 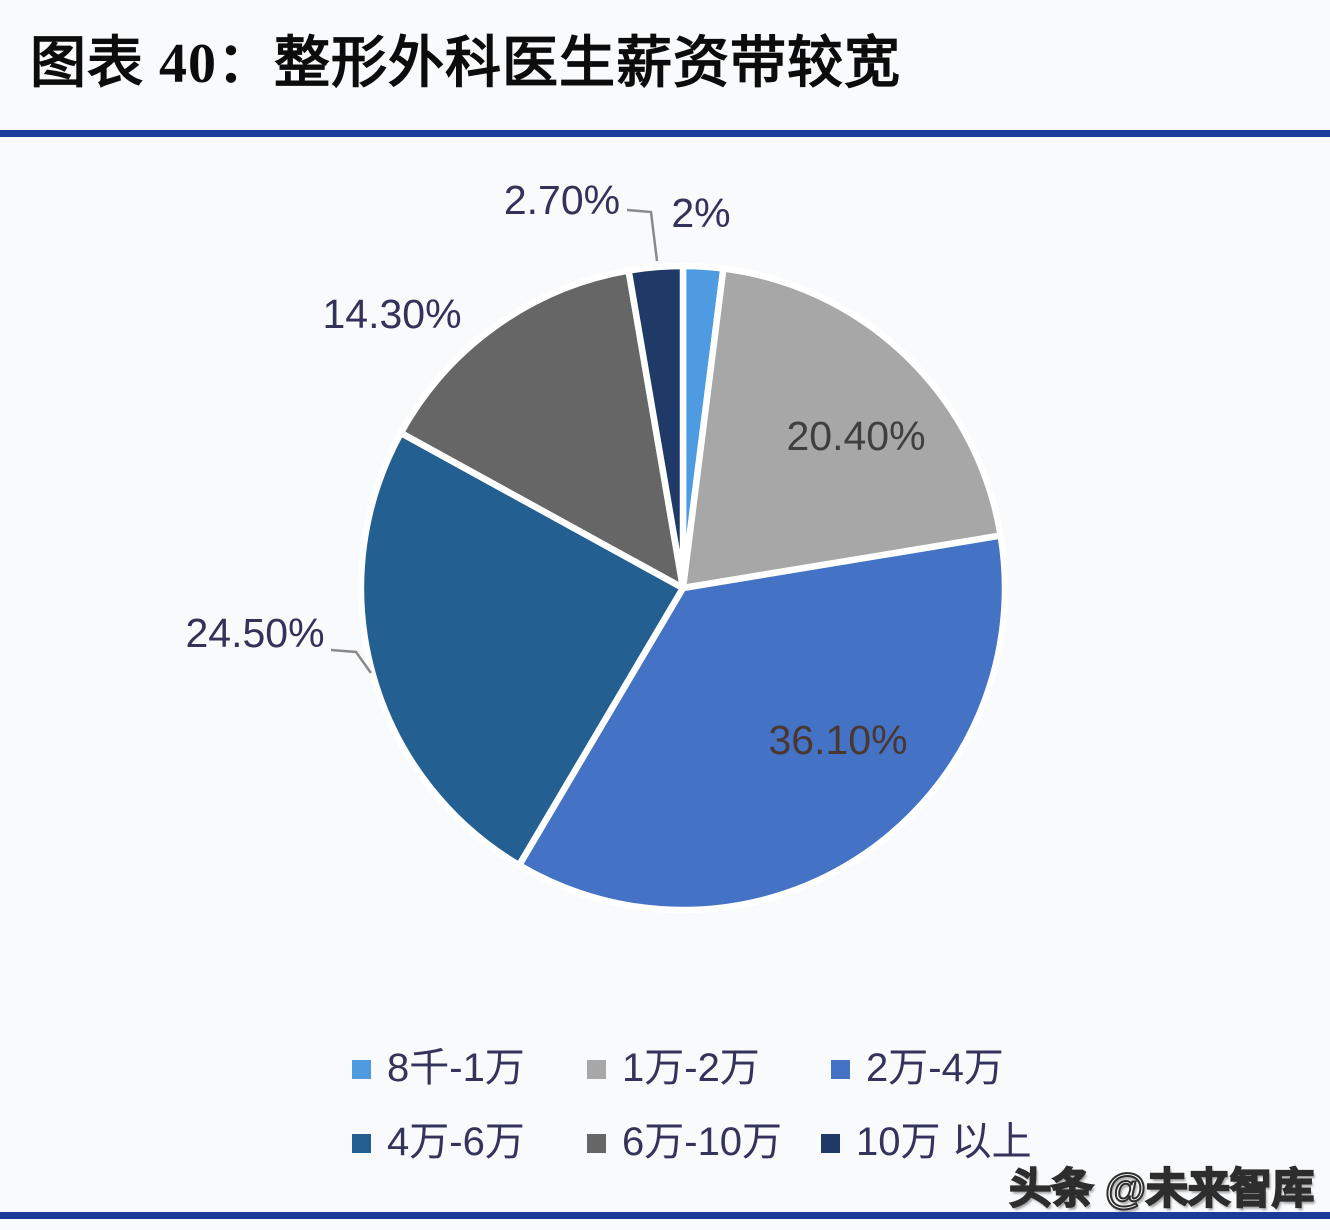 What do you see at coordinates (351, 661) in the screenshot?
I see `leader-line-4万-6万` at bounding box center [351, 661].